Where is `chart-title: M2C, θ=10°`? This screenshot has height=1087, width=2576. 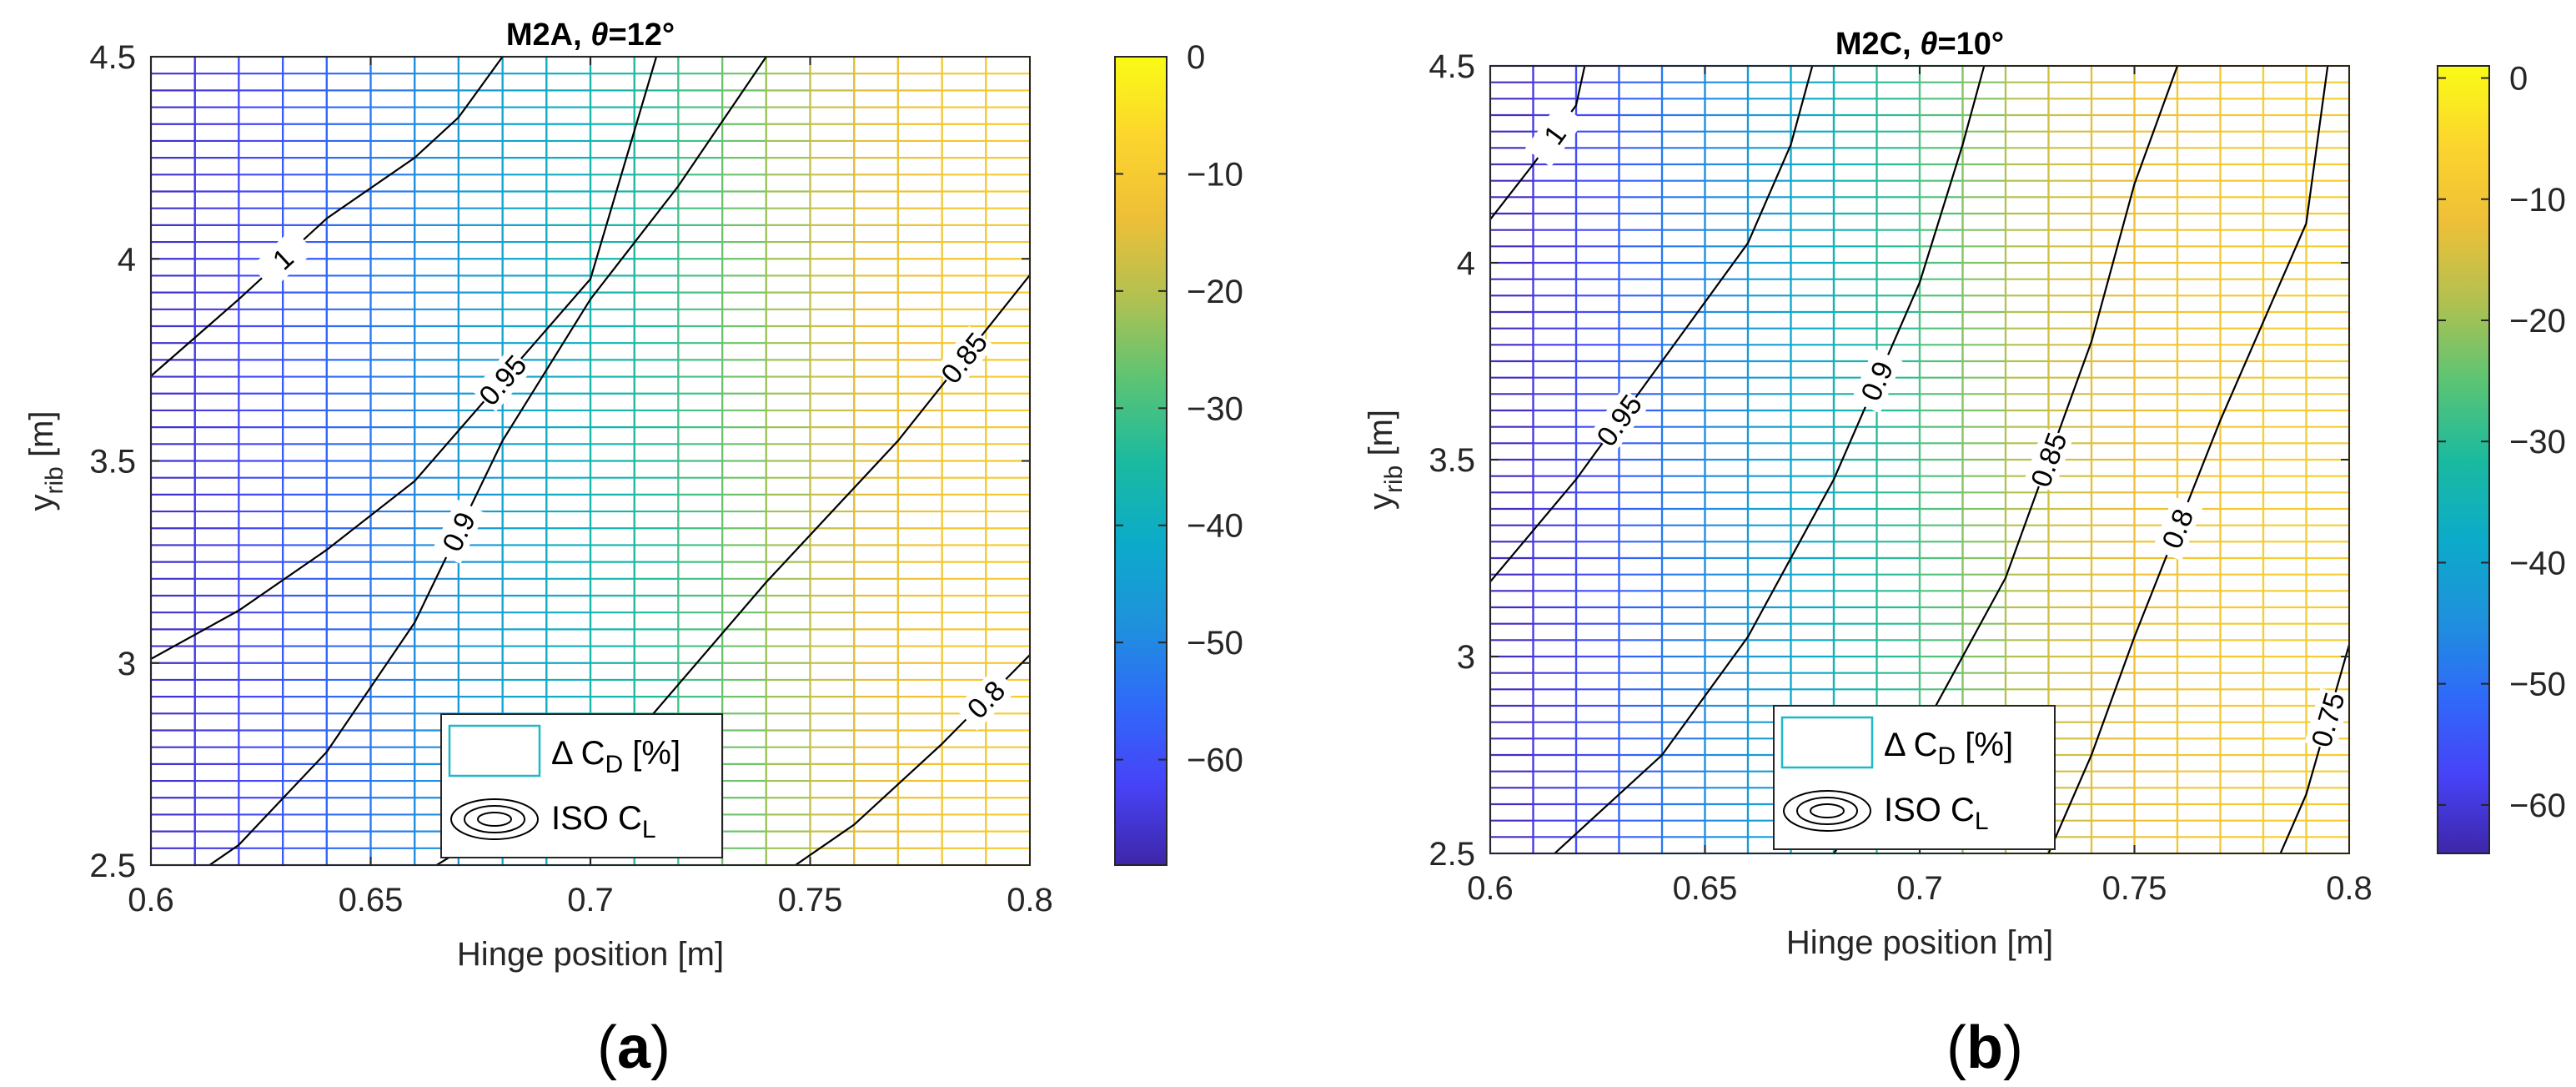 chart-title: M2C, θ=10° is located at coordinates (1919, 44).